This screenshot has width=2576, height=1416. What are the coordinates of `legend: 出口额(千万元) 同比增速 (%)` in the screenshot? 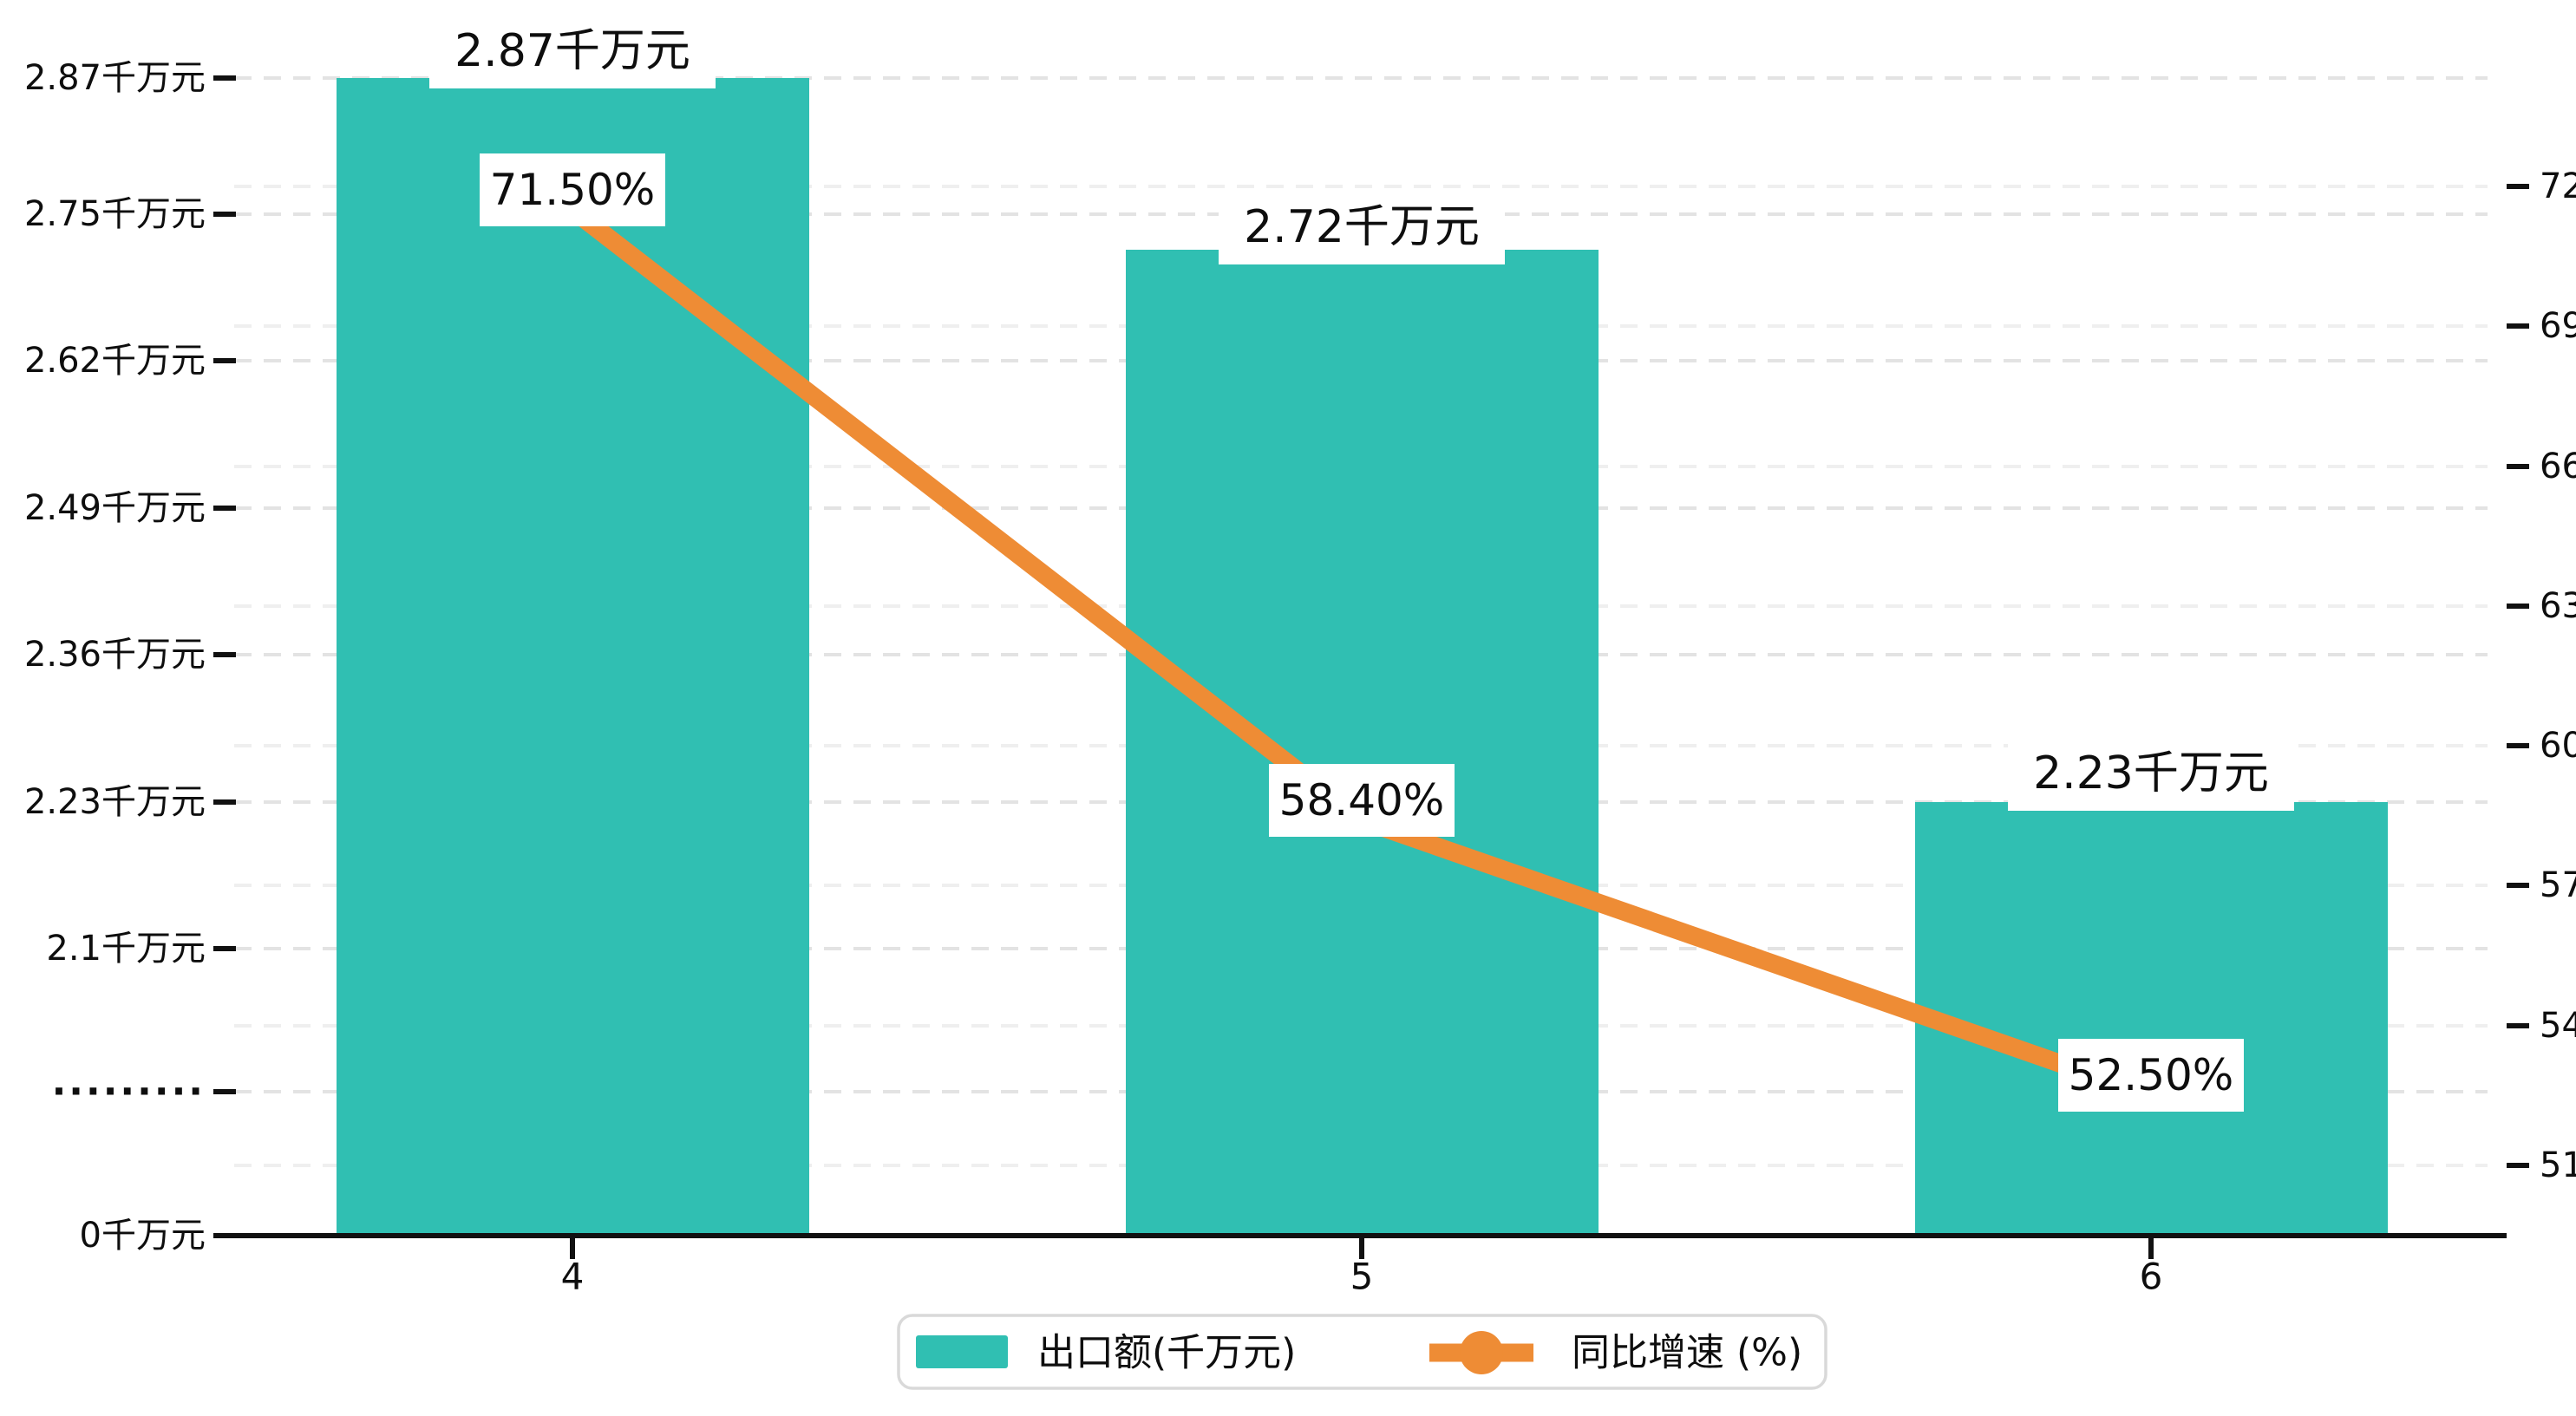 It's located at (1362, 1352).